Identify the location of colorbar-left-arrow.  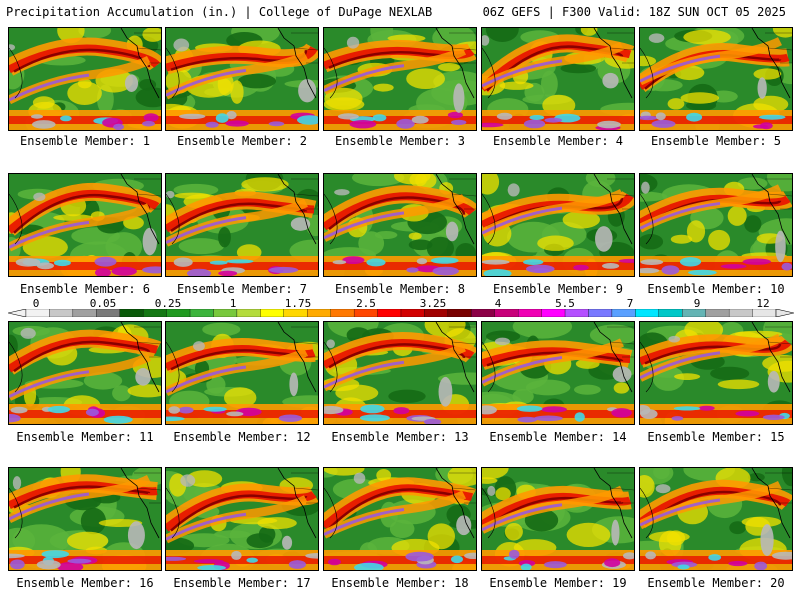
(17, 313).